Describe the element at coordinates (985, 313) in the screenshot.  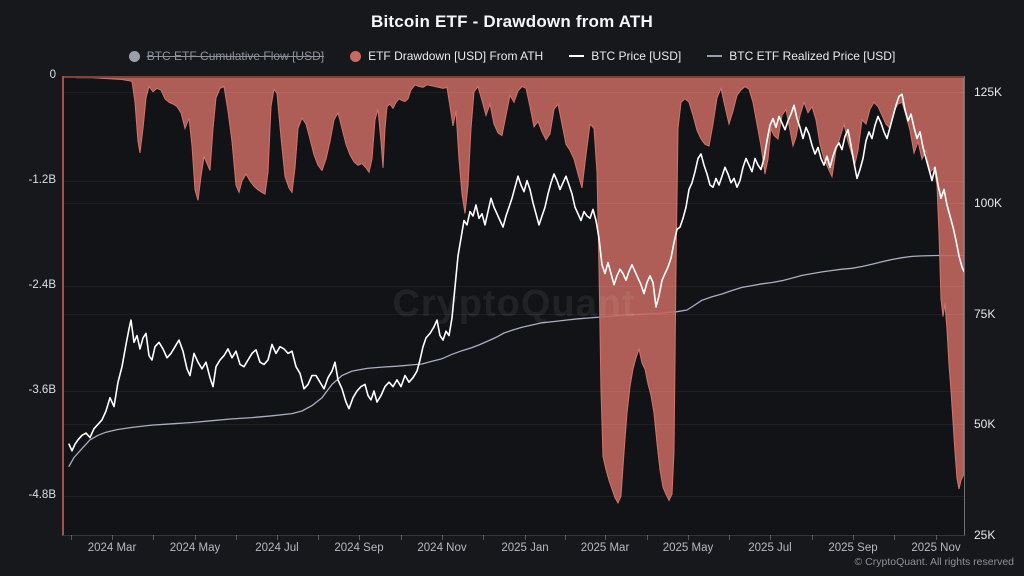
I see `y-axis-right-label: 75K` at that location.